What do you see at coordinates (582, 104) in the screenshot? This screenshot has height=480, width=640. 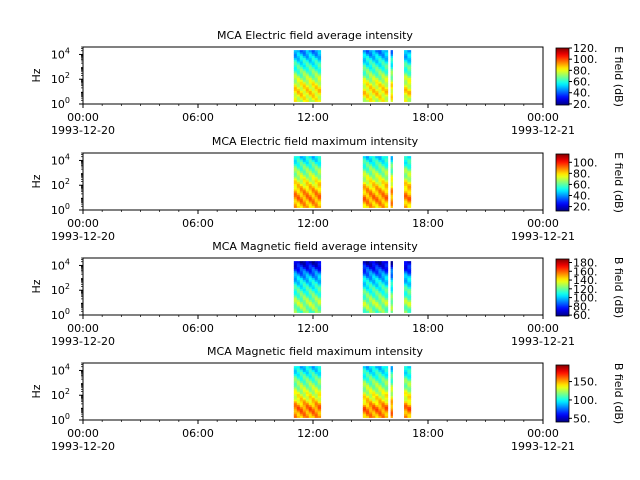 I see `colorbar-tick-label: 20.` at bounding box center [582, 104].